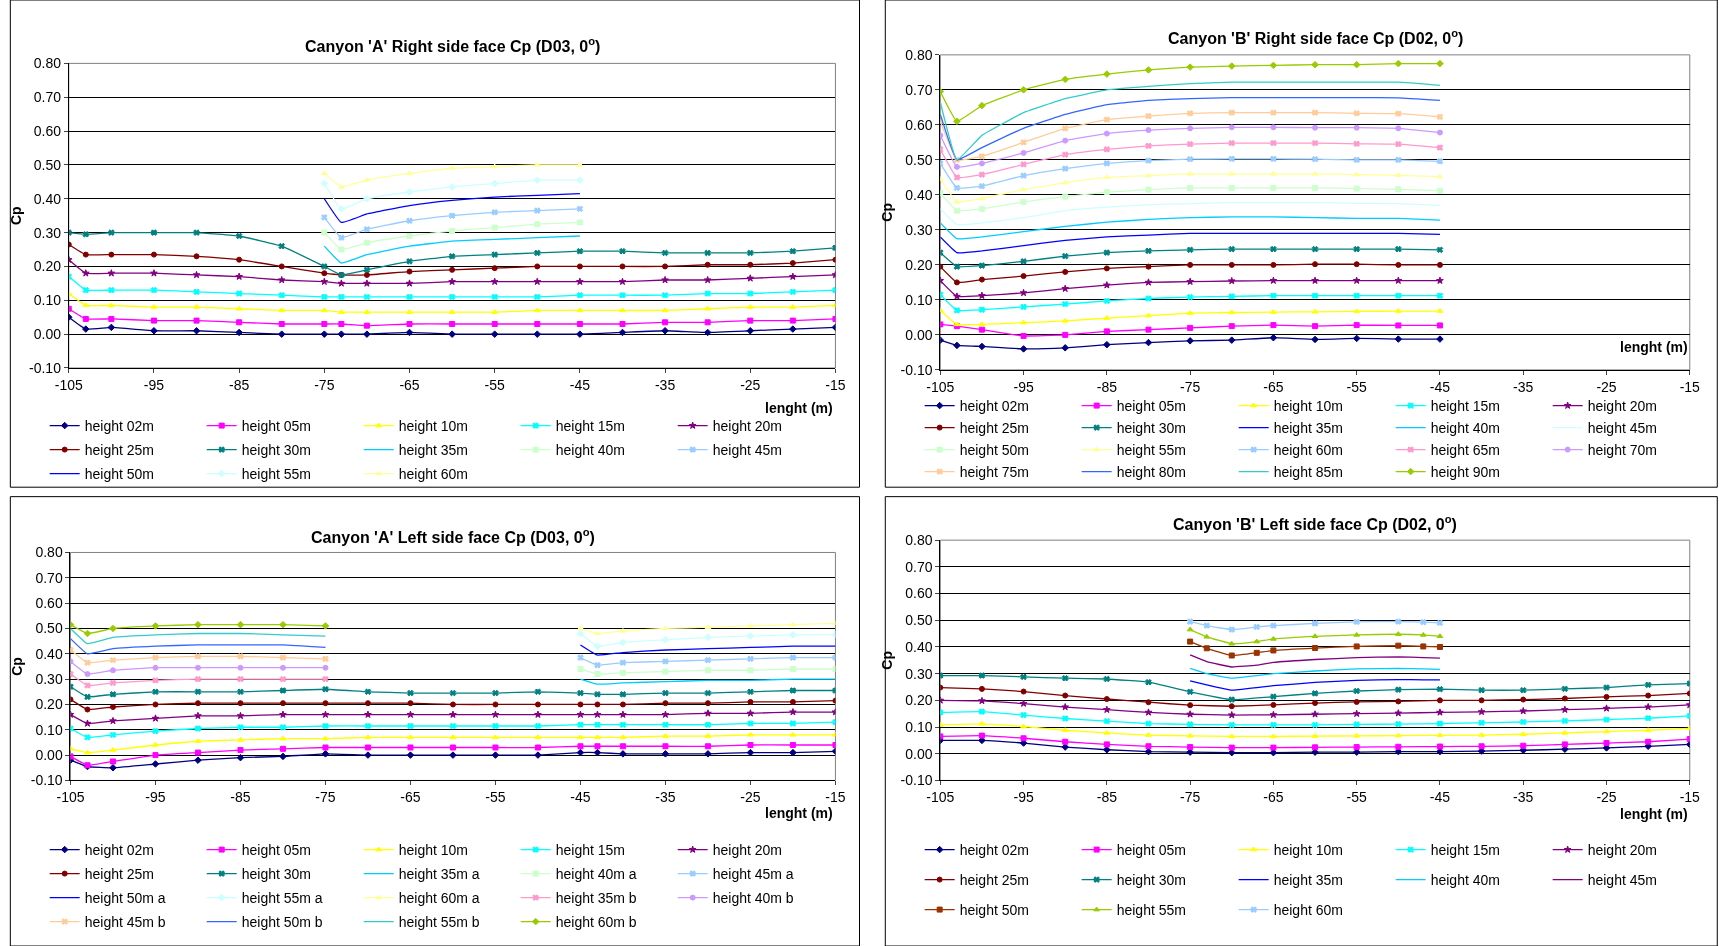  I want to click on x-tick-label: -95, so click(1023, 386).